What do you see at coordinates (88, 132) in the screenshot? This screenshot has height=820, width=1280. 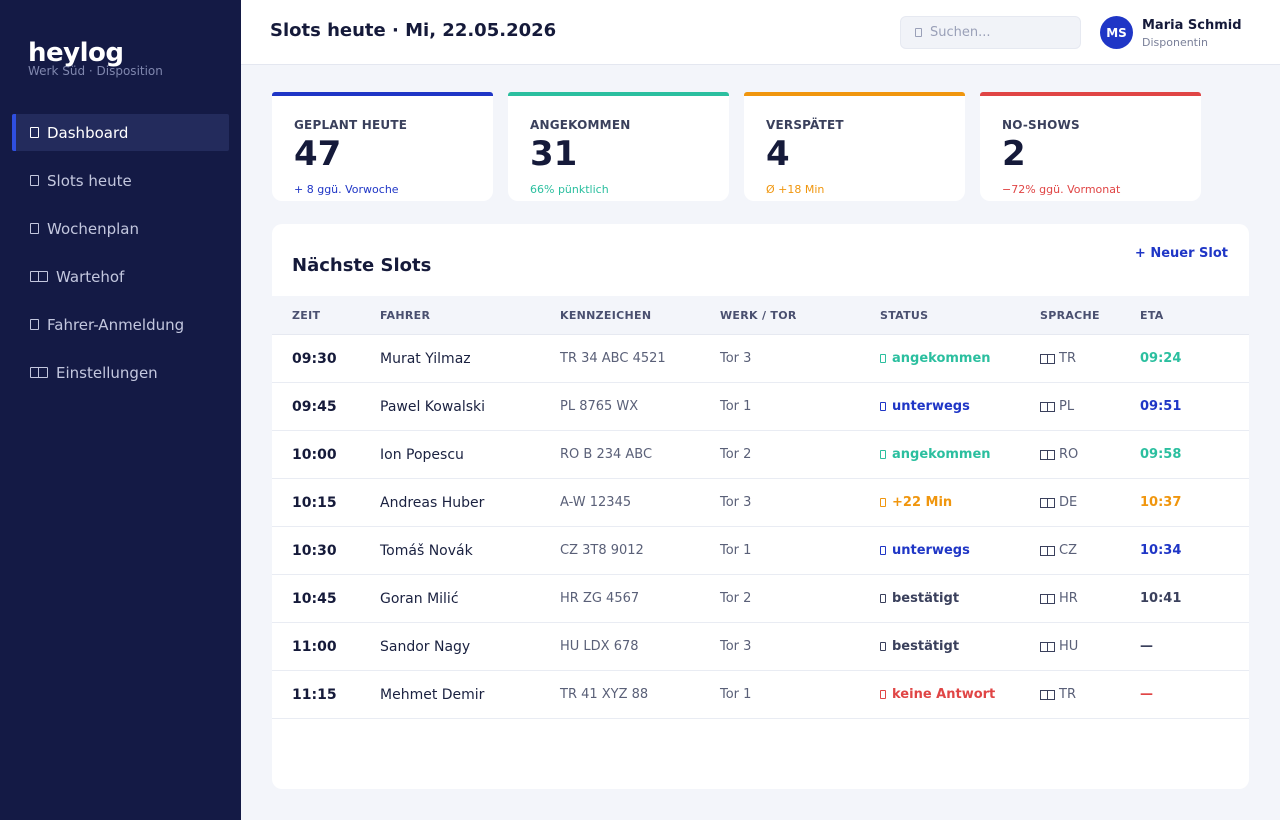 I see `sidebar-item-label: Dashboard` at bounding box center [88, 132].